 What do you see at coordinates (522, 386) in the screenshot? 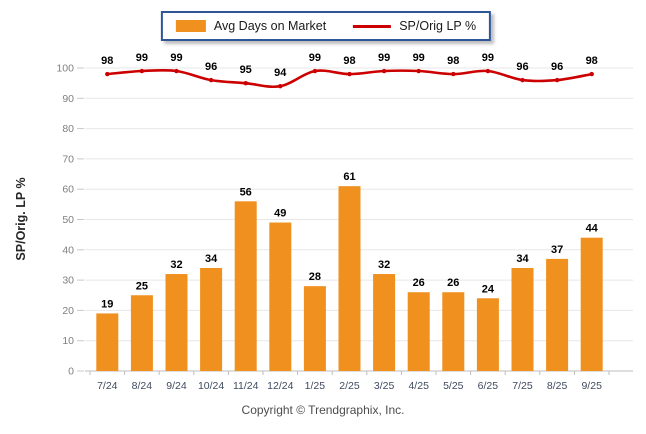
I see `x-tick-label: 7/25` at bounding box center [522, 386].